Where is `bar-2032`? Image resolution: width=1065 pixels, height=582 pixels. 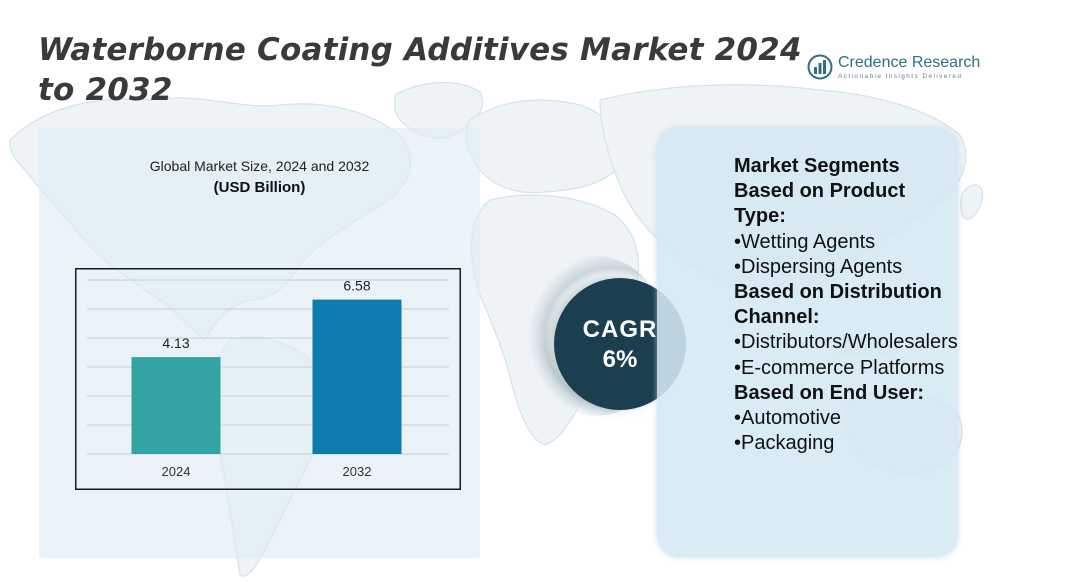 bar-2032 is located at coordinates (357, 376).